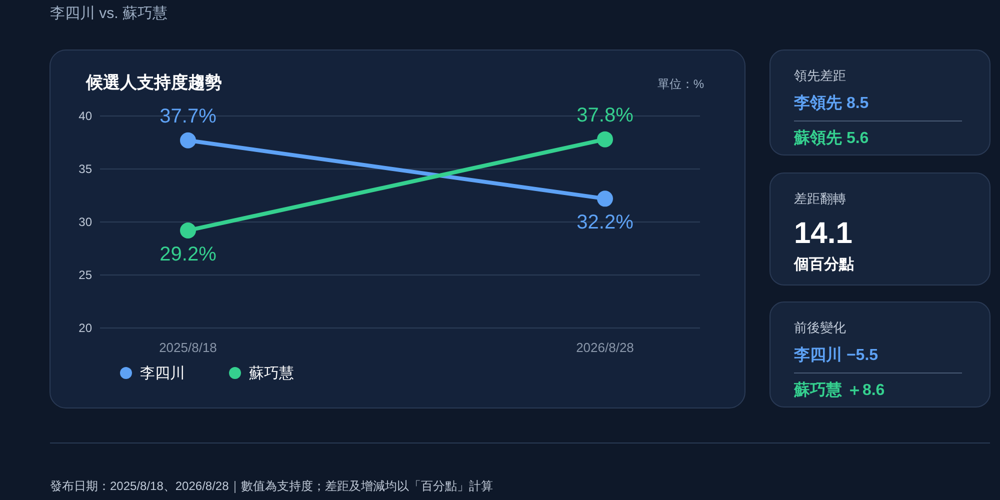 Image resolution: width=1000 pixels, height=500 pixels. Describe the element at coordinates (271, 486) in the screenshot. I see `text: 發布日期：2025/8/18、2026/8/28｜數值為支持度；差距及增減均以「百分點」計算` at that location.